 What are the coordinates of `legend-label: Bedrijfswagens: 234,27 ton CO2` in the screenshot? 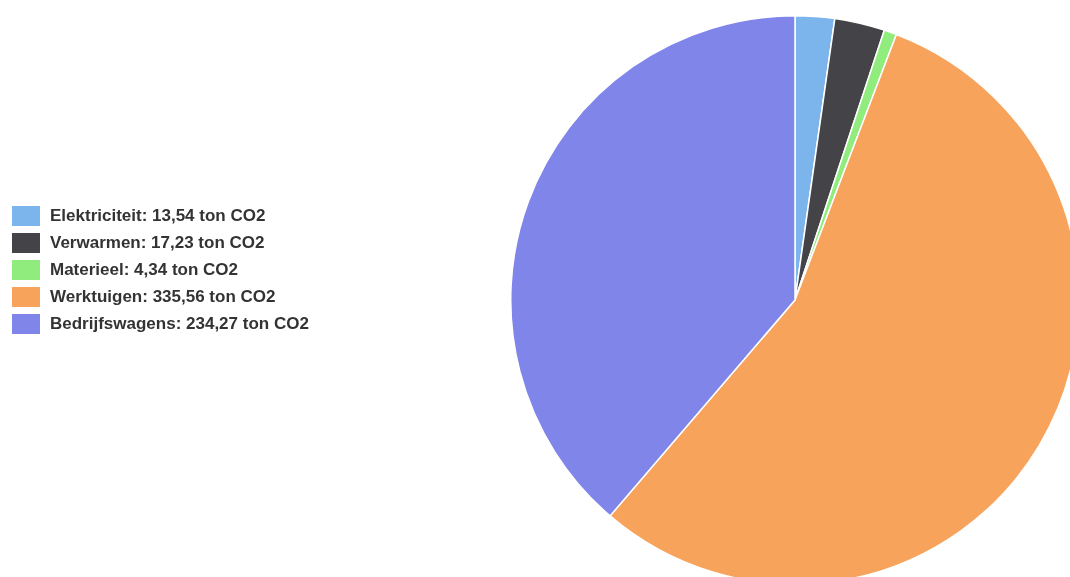 It's located at (179, 323).